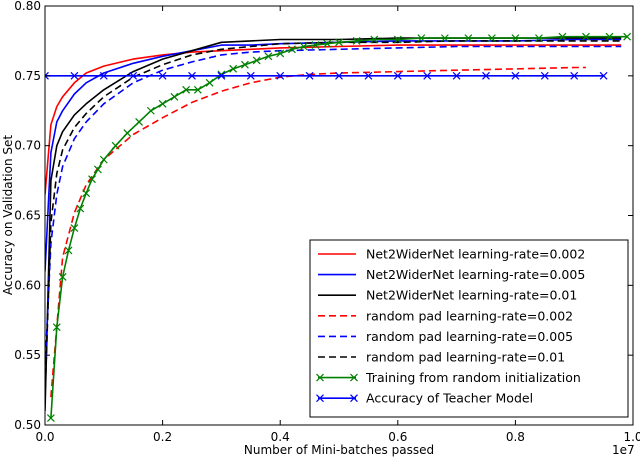 The height and width of the screenshot is (457, 640). Describe the element at coordinates (449, 398) in the screenshot. I see `legend-label: Accuracy of Teacher Model` at that location.